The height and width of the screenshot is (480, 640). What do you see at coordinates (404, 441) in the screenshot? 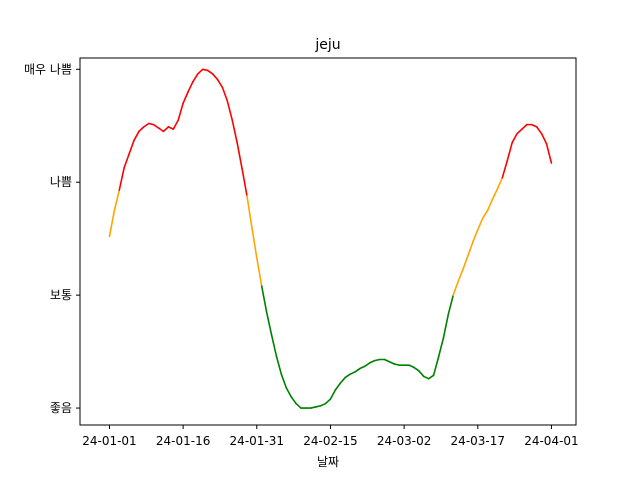
I see `x-tick-label: 24-03-02` at bounding box center [404, 441].